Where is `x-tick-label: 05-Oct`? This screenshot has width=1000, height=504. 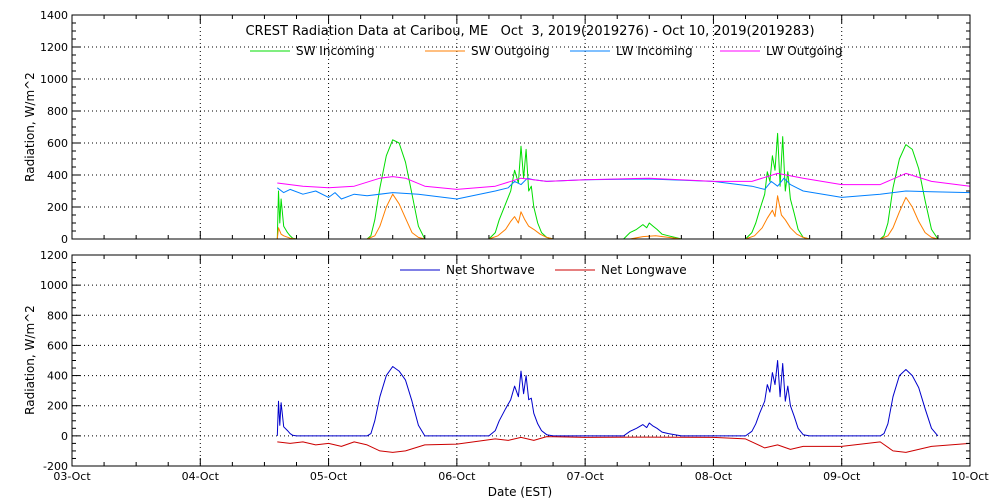 x-tick-label: 05-Oct is located at coordinates (329, 476).